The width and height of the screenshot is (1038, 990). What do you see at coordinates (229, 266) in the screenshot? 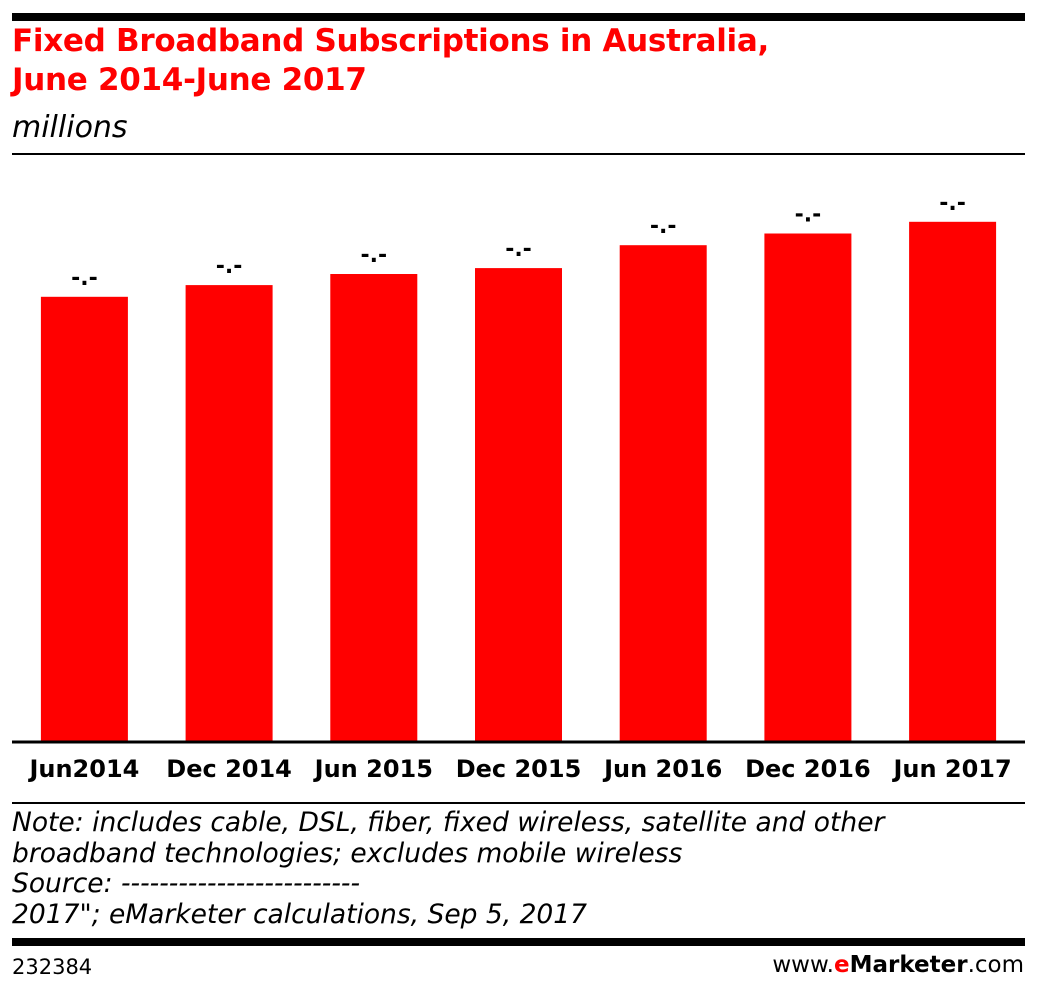
I see `data-label-1: -.-` at bounding box center [229, 266].